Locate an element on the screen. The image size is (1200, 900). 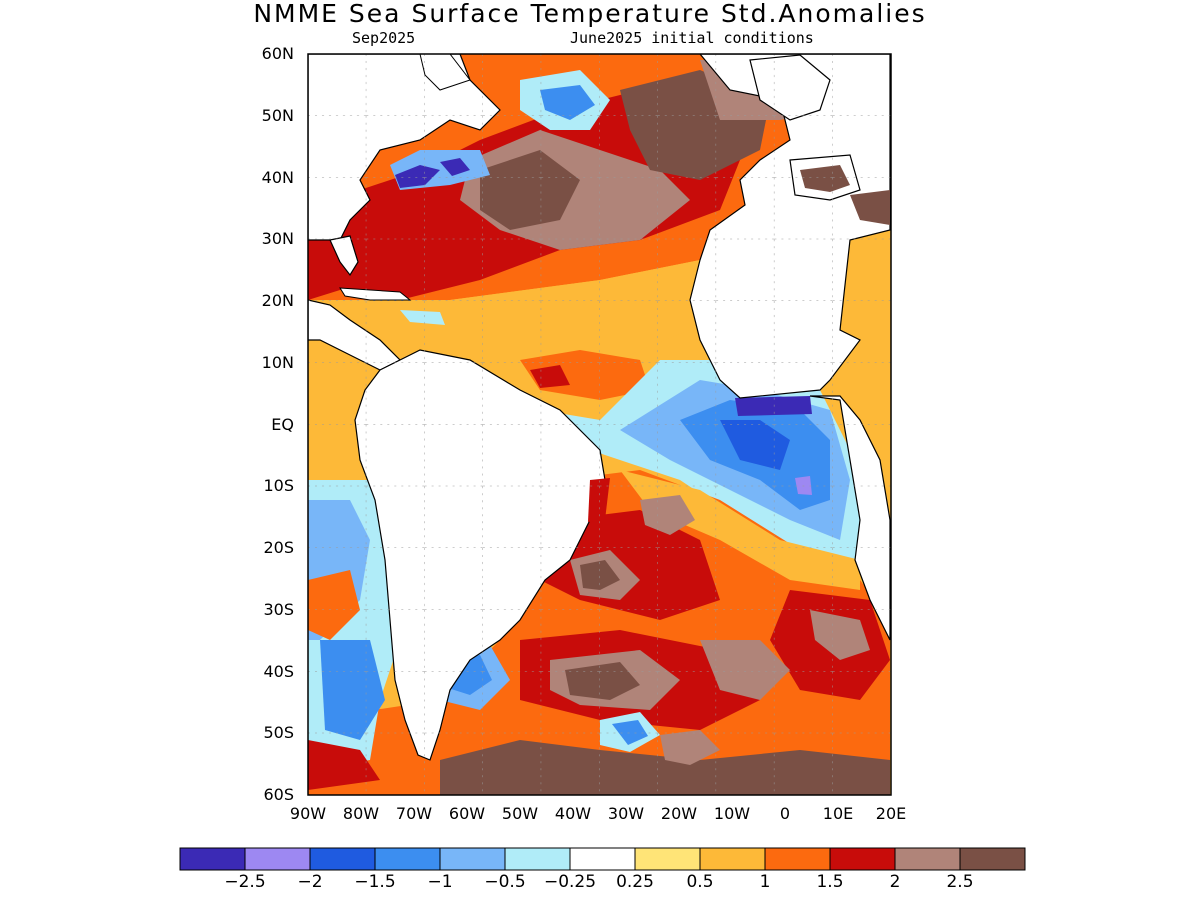
initial-conditions-label: June2025 initial conditions is located at coordinates (692, 38).